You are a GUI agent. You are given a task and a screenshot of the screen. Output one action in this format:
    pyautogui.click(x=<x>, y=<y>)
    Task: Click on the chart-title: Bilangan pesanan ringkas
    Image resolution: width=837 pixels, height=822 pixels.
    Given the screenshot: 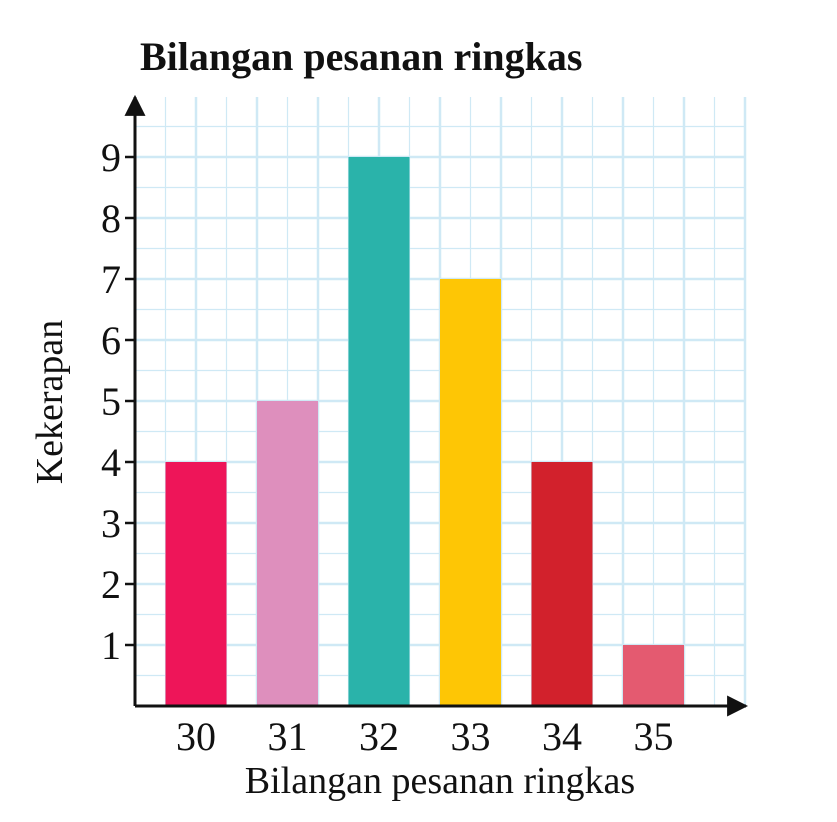 What is the action you would take?
    pyautogui.click(x=361, y=56)
    